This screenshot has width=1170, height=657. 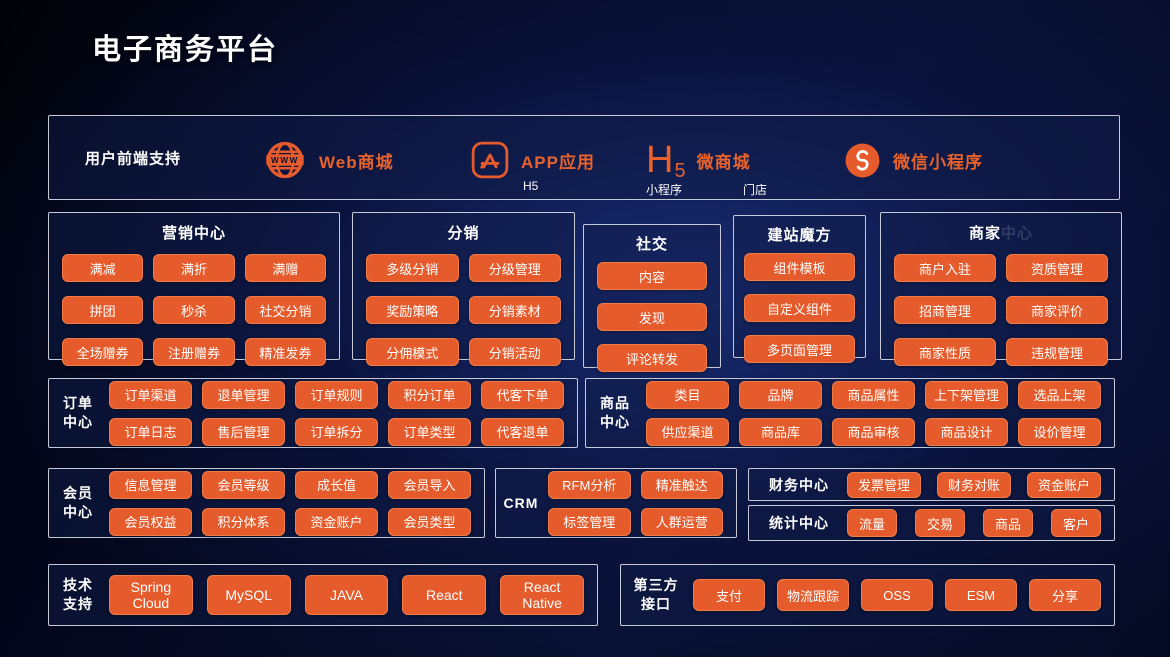 I want to click on feature-button: 多页面管理, so click(x=799, y=349).